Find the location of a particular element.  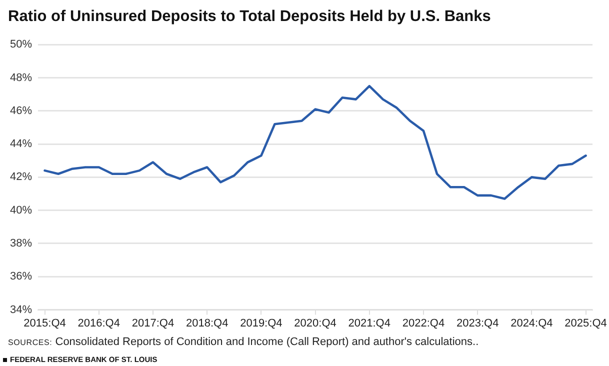

x-tick-label: 2015:Q4 is located at coordinates (45, 323).